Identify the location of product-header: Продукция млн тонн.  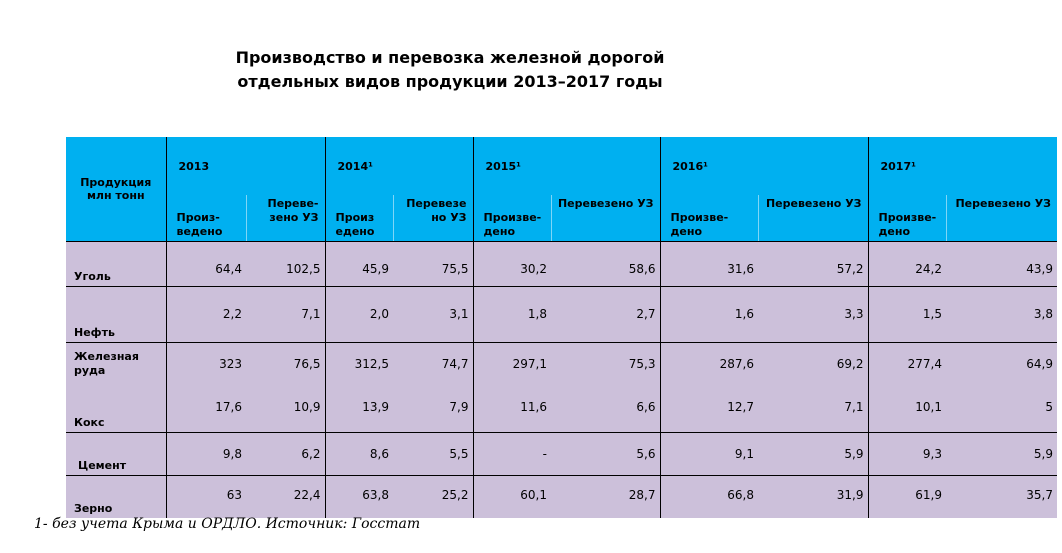
(116, 189).